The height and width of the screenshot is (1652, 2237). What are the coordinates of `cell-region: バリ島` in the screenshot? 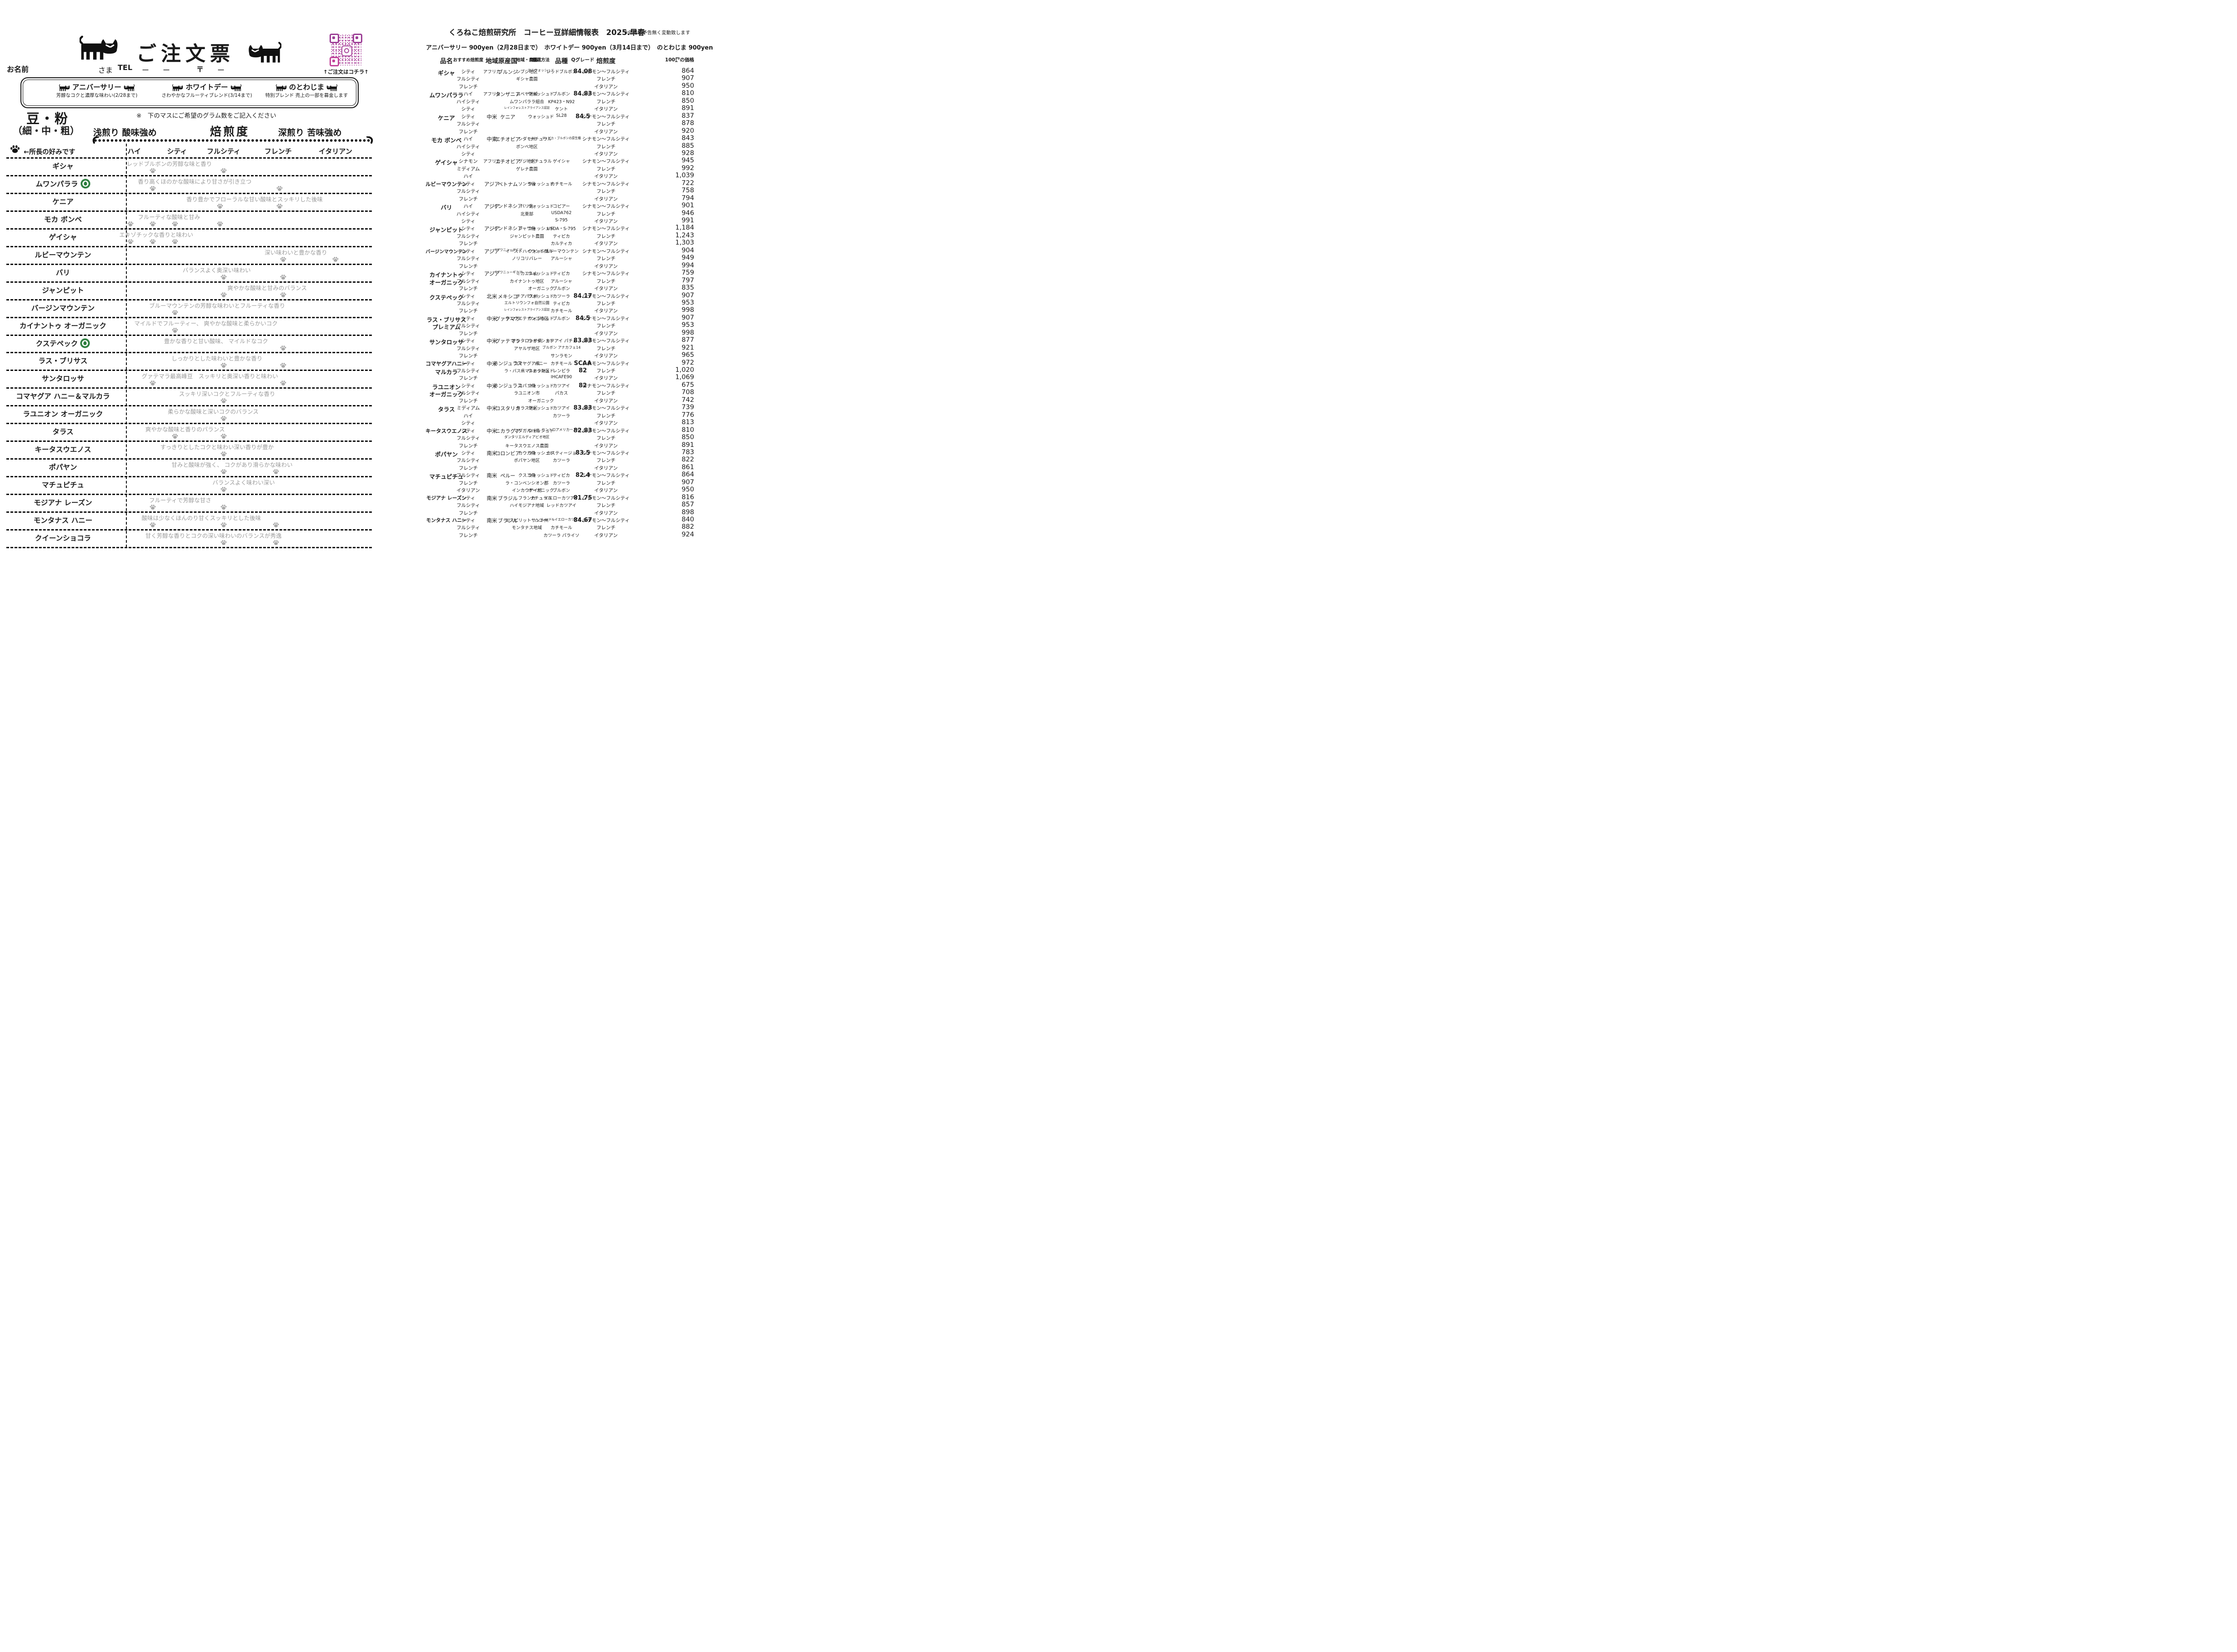 It's located at (527, 207).